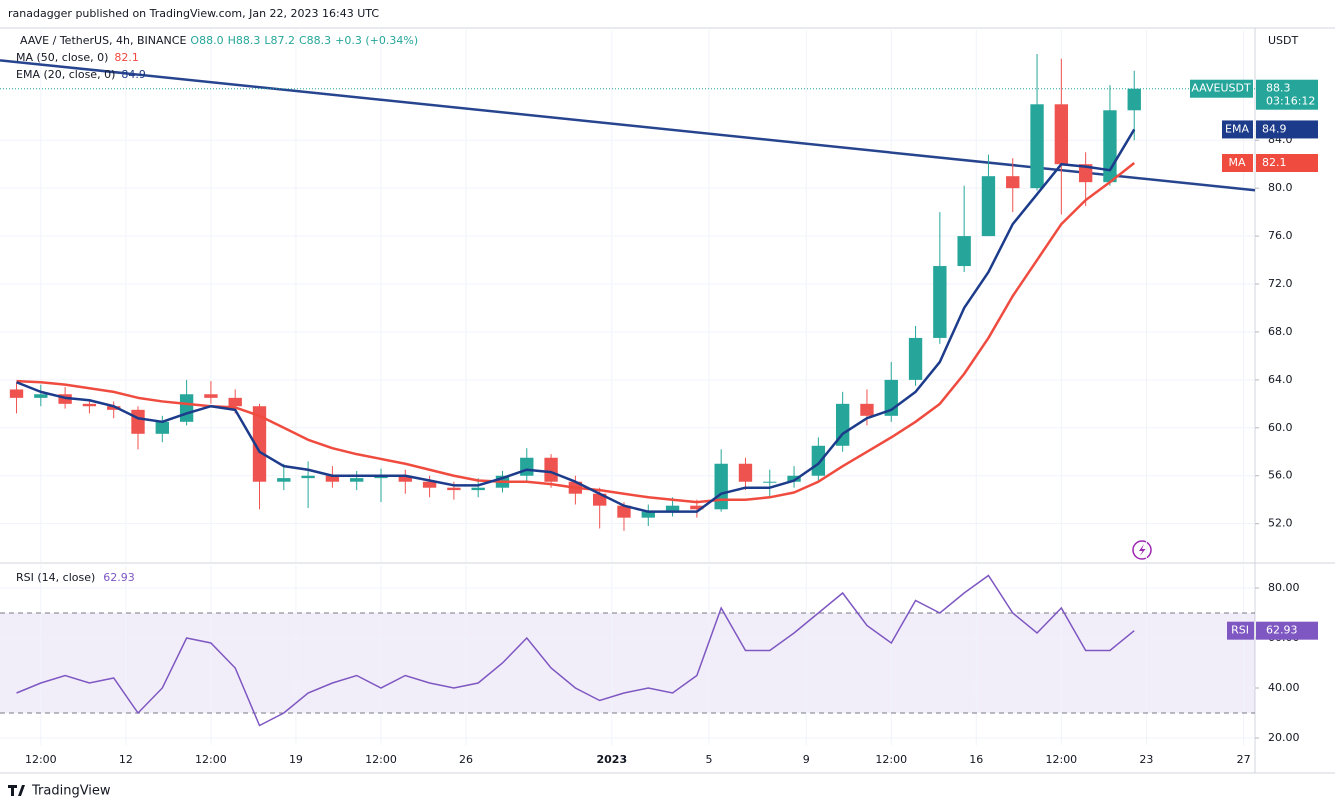 The height and width of the screenshot is (809, 1335). I want to click on indicator-value: 84.9, so click(133, 74).